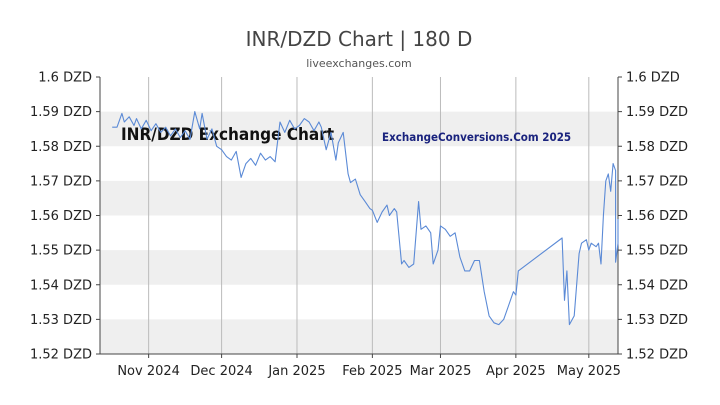 This screenshot has width=720, height=405. Describe the element at coordinates (476, 137) in the screenshot. I see `watermark-site: ExchangeConversions.Com 2025` at that location.